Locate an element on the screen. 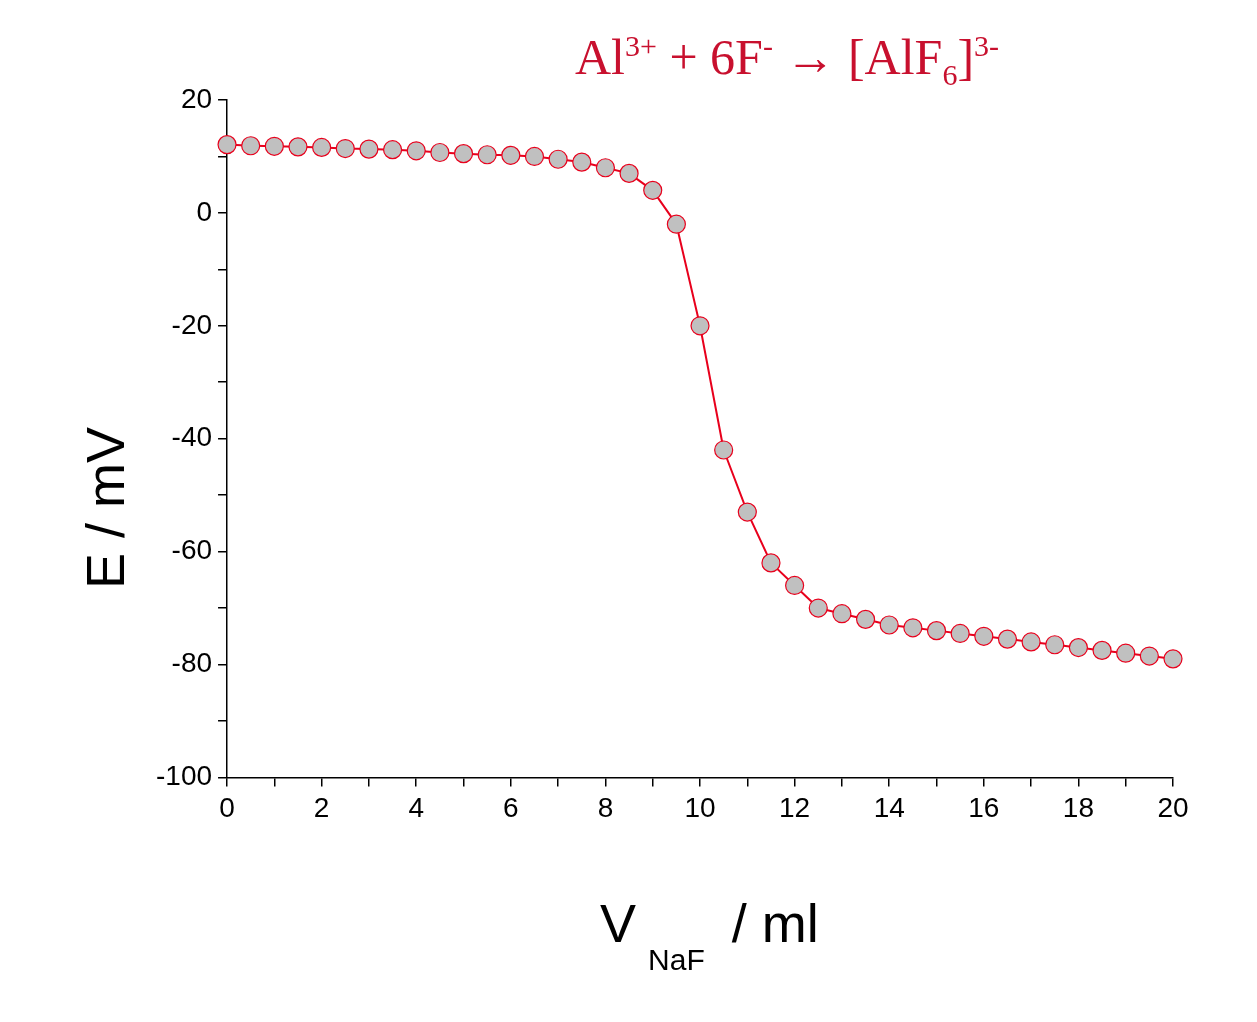 The image size is (1257, 1022). x-tick-label: 6 is located at coordinates (511, 807).